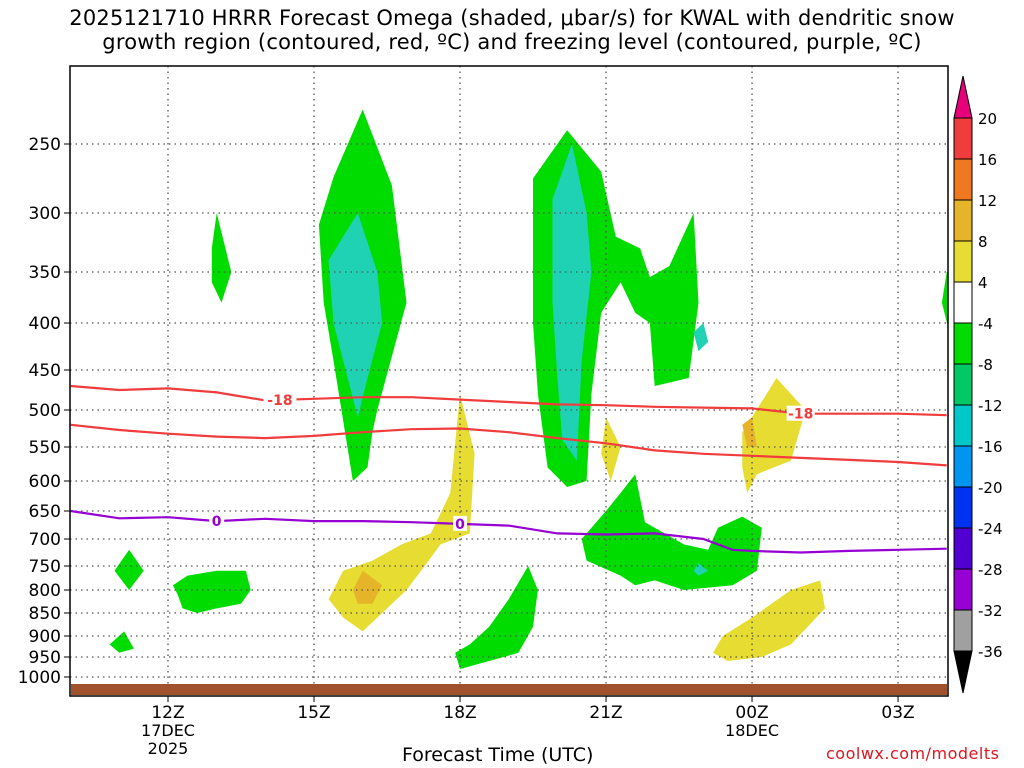  Describe the element at coordinates (45, 637) in the screenshot. I see `y-tick-label-900: 900` at that location.